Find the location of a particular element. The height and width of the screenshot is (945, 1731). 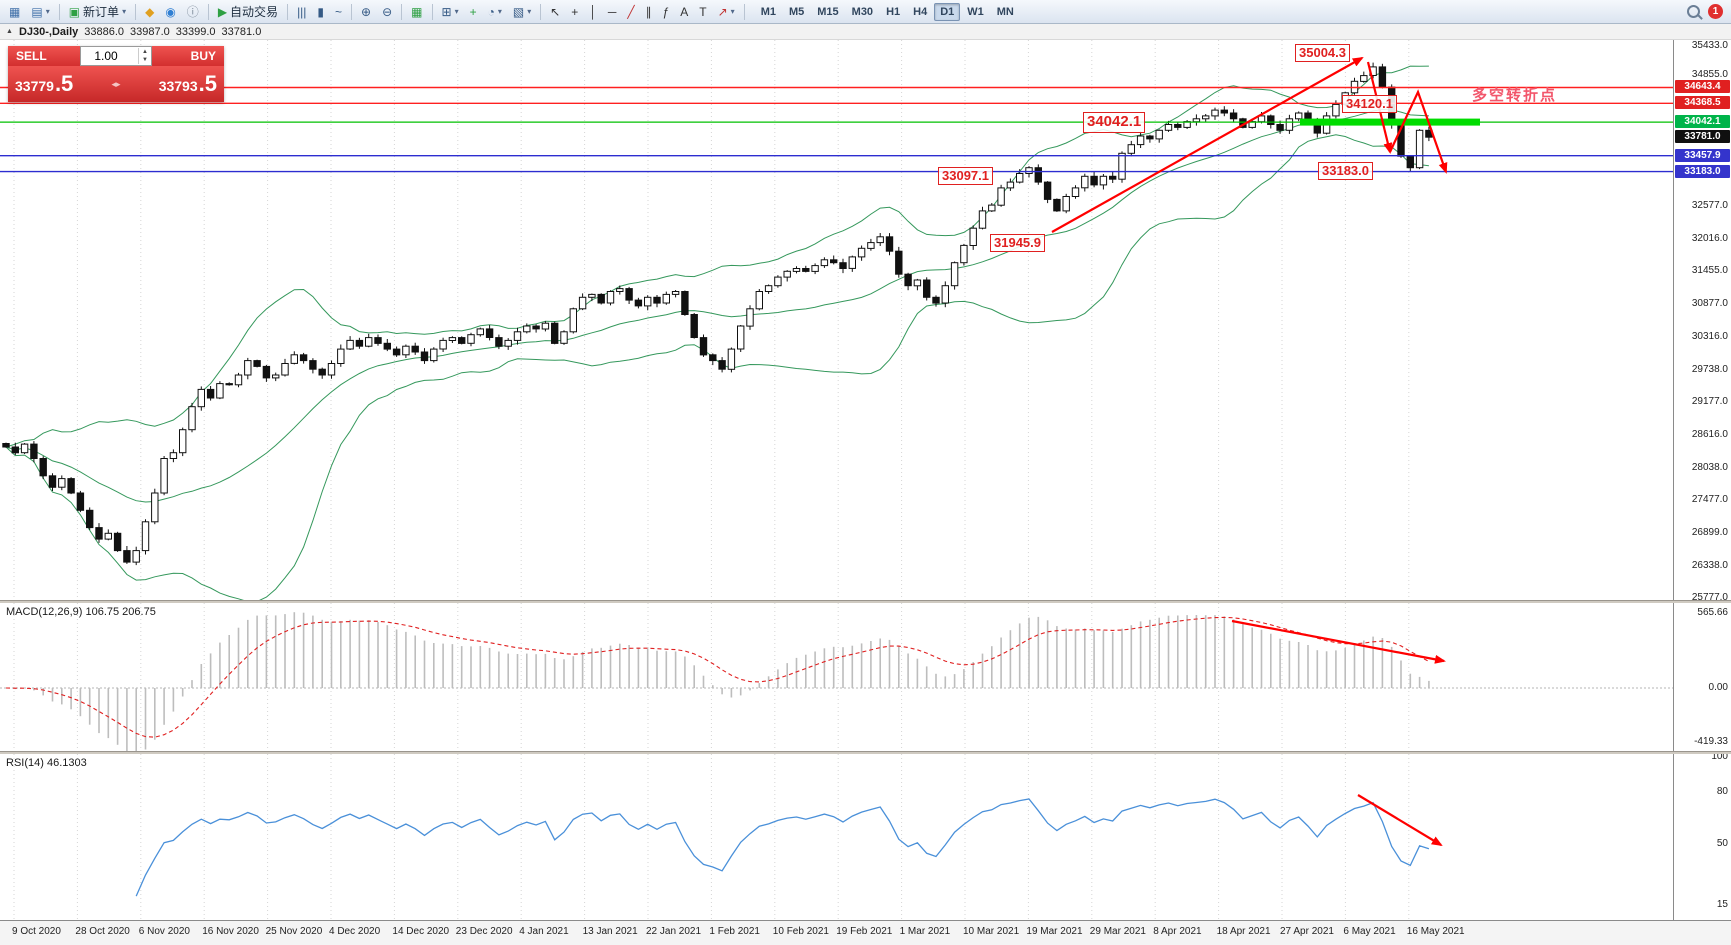

price-badge-33781.0: 33781.0 is located at coordinates (1702, 137).